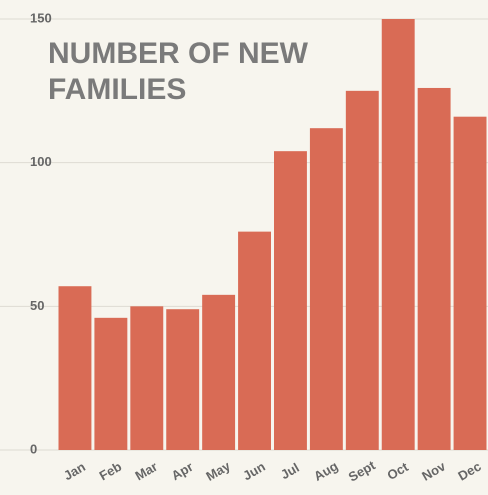 The width and height of the screenshot is (488, 495). What do you see at coordinates (433, 471) in the screenshot?
I see `x-tick-label: Nov` at bounding box center [433, 471].